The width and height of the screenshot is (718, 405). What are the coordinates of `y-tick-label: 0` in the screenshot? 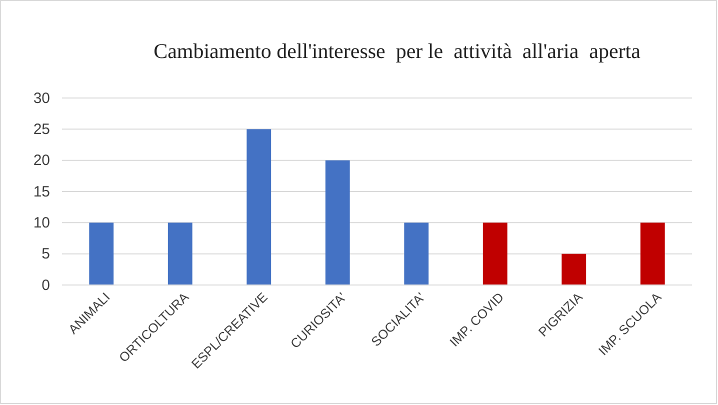 It's located at (46, 285).